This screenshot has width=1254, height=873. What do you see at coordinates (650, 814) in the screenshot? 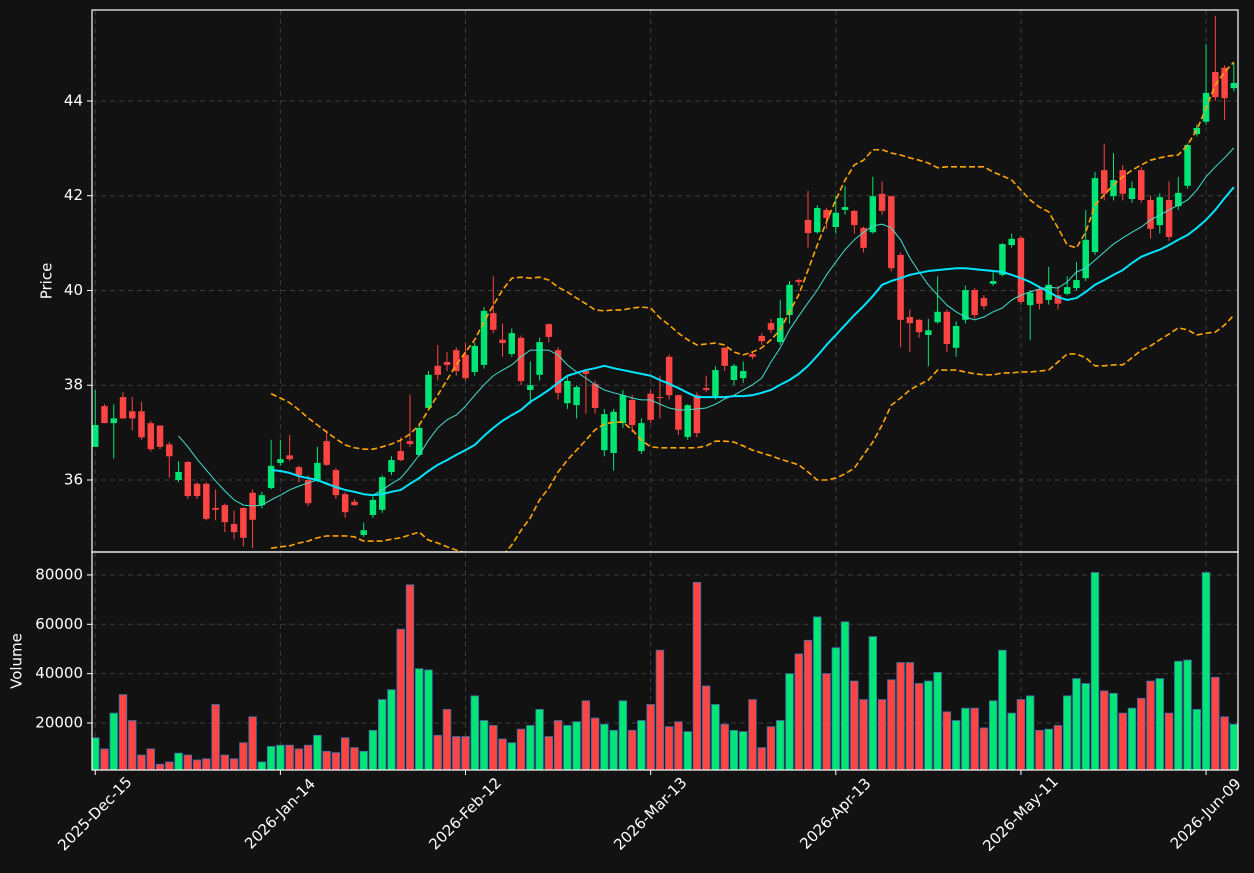
I see `x-tick-label: 2026-Mar-13` at bounding box center [650, 814].